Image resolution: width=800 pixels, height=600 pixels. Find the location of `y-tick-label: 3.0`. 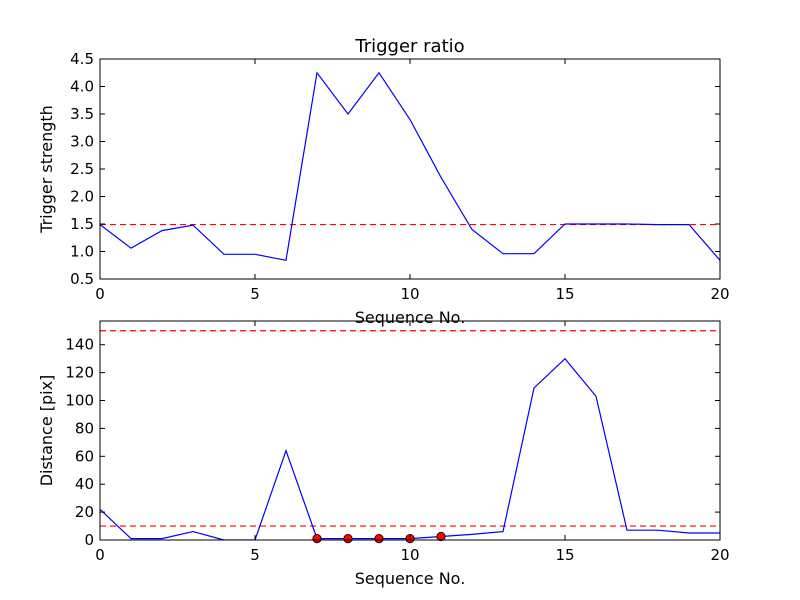

y-tick-label: 3.0 is located at coordinates (82, 142).